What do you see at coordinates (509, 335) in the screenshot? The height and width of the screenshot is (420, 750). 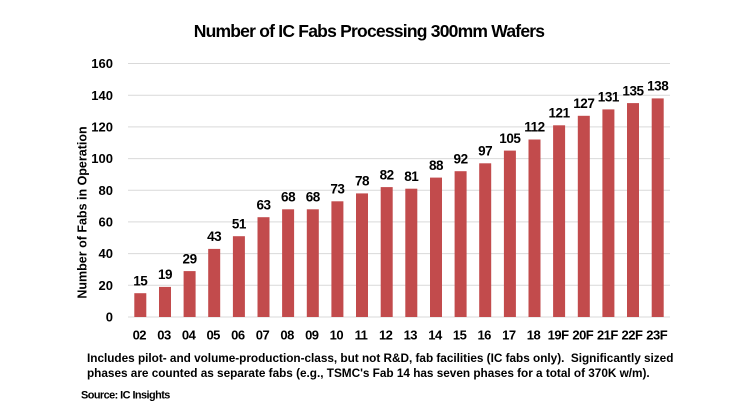 I see `svg-text: 17` at bounding box center [509, 335].